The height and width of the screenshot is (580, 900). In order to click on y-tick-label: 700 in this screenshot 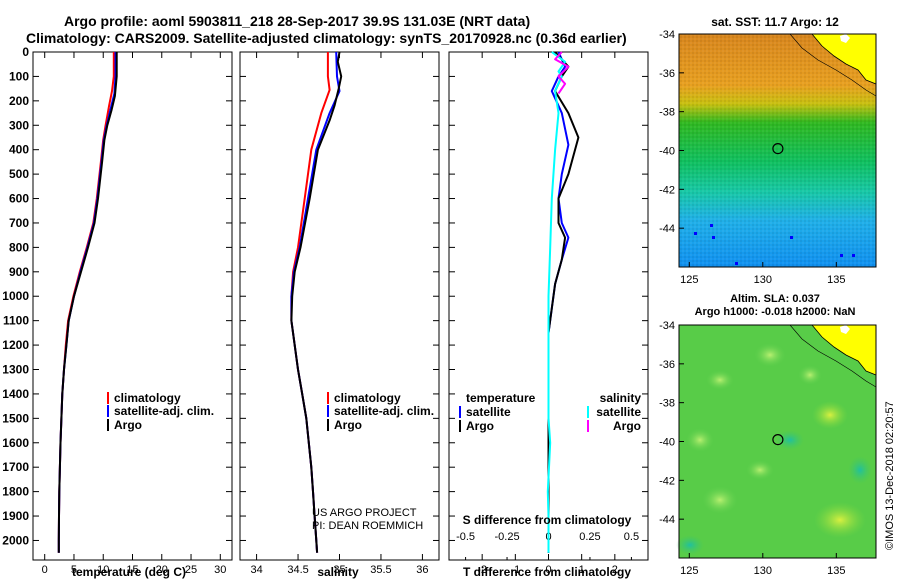, I will do `click(19, 223)`.